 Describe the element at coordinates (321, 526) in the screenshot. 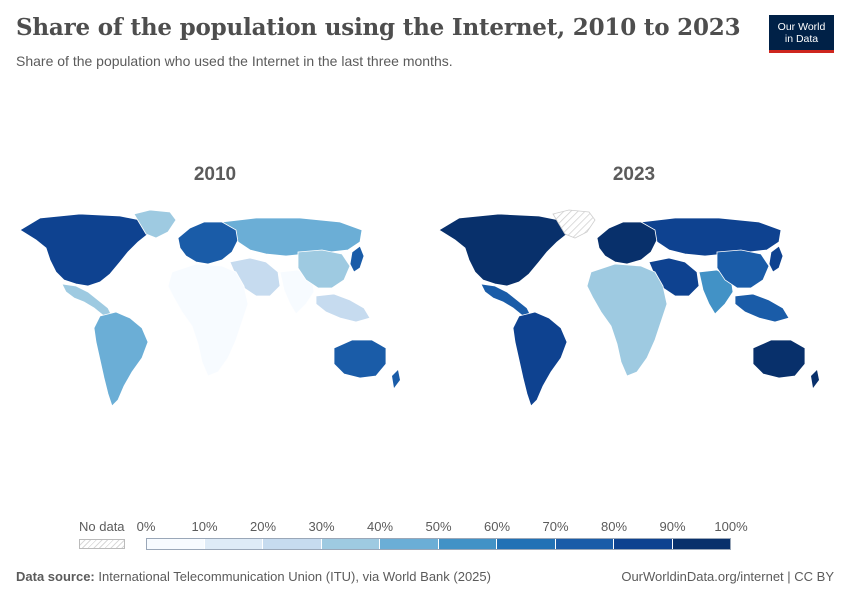

I see `legend-tick-3: 30%` at that location.